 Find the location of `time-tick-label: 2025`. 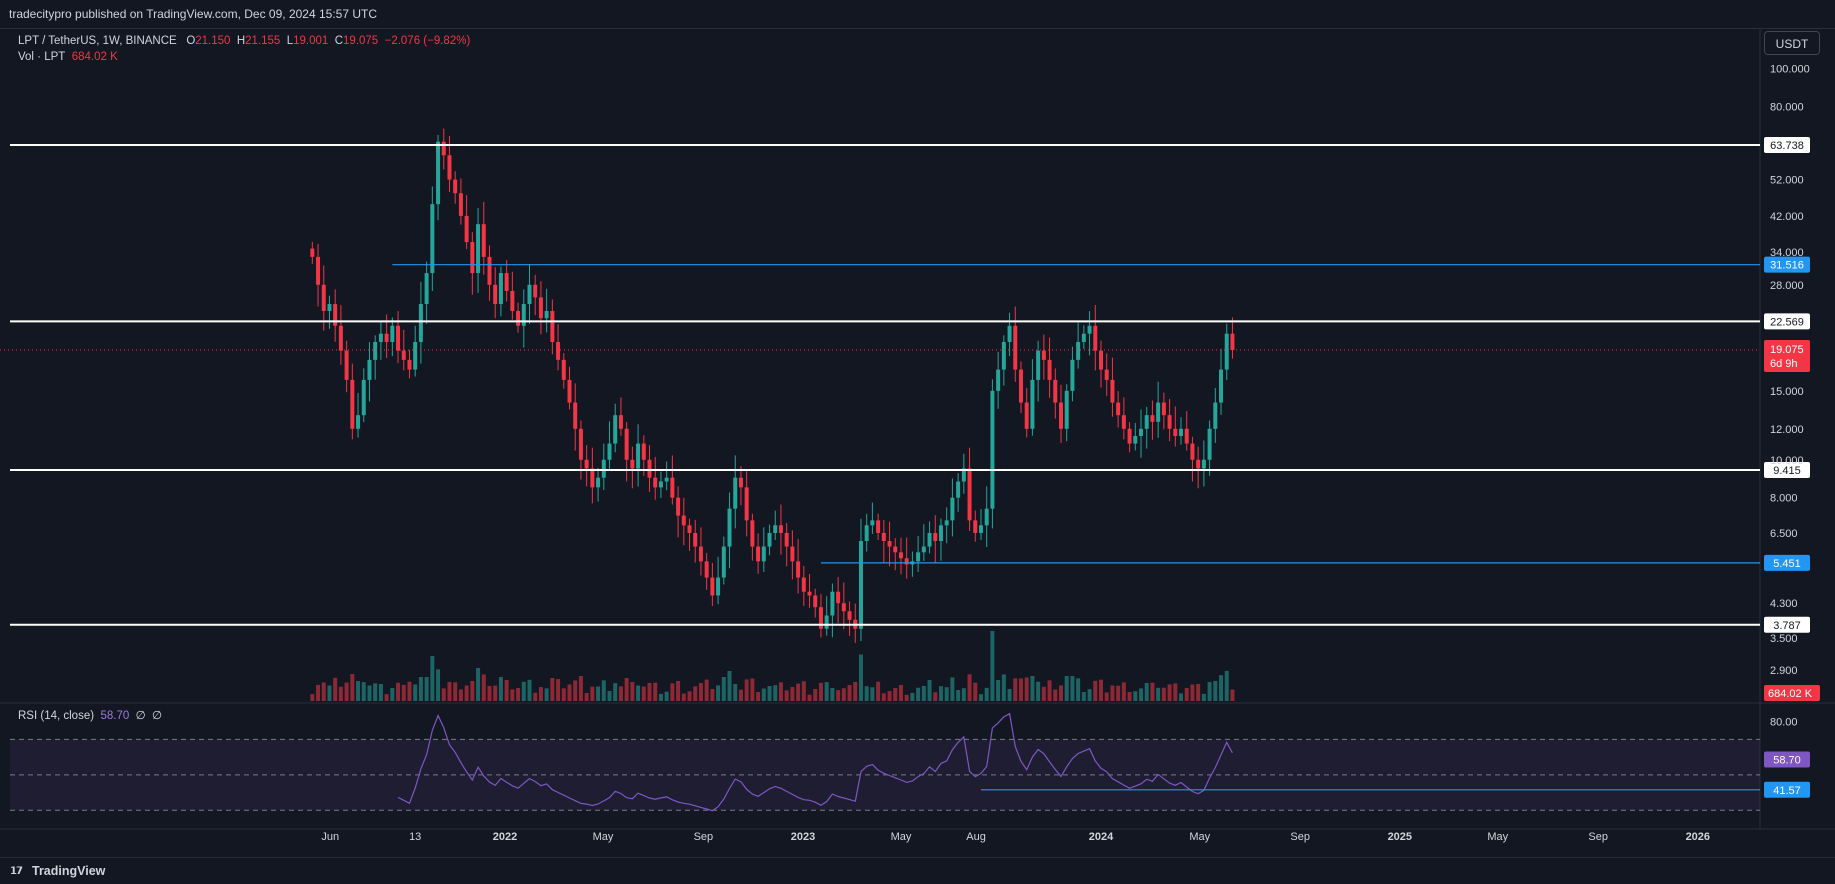

time-tick-label: 2025 is located at coordinates (1400, 837).